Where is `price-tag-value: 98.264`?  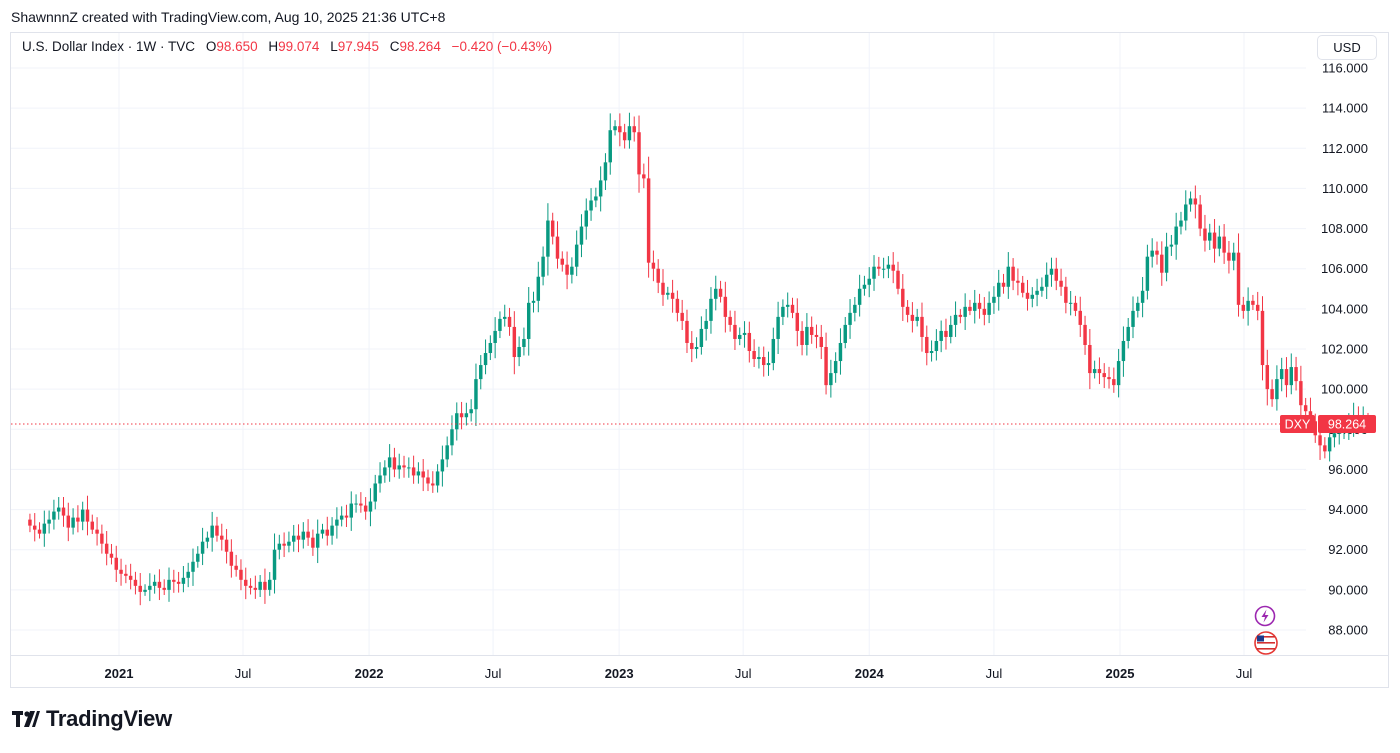
price-tag-value: 98.264 is located at coordinates (1347, 424).